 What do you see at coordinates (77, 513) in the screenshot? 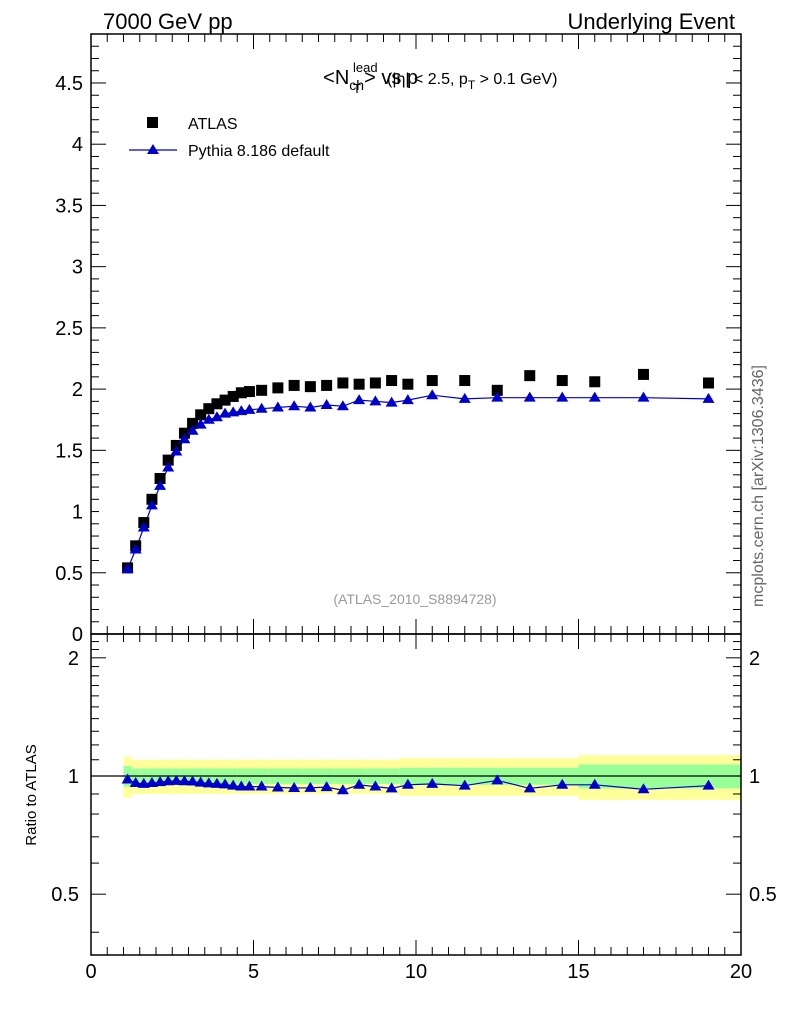
I see `y-tick-label: 1` at bounding box center [77, 513].